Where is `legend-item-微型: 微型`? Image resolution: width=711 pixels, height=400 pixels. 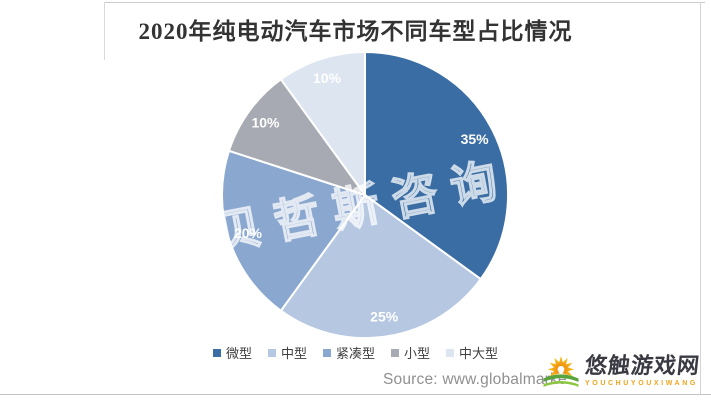 legend-item-微型: 微型 is located at coordinates (232, 352).